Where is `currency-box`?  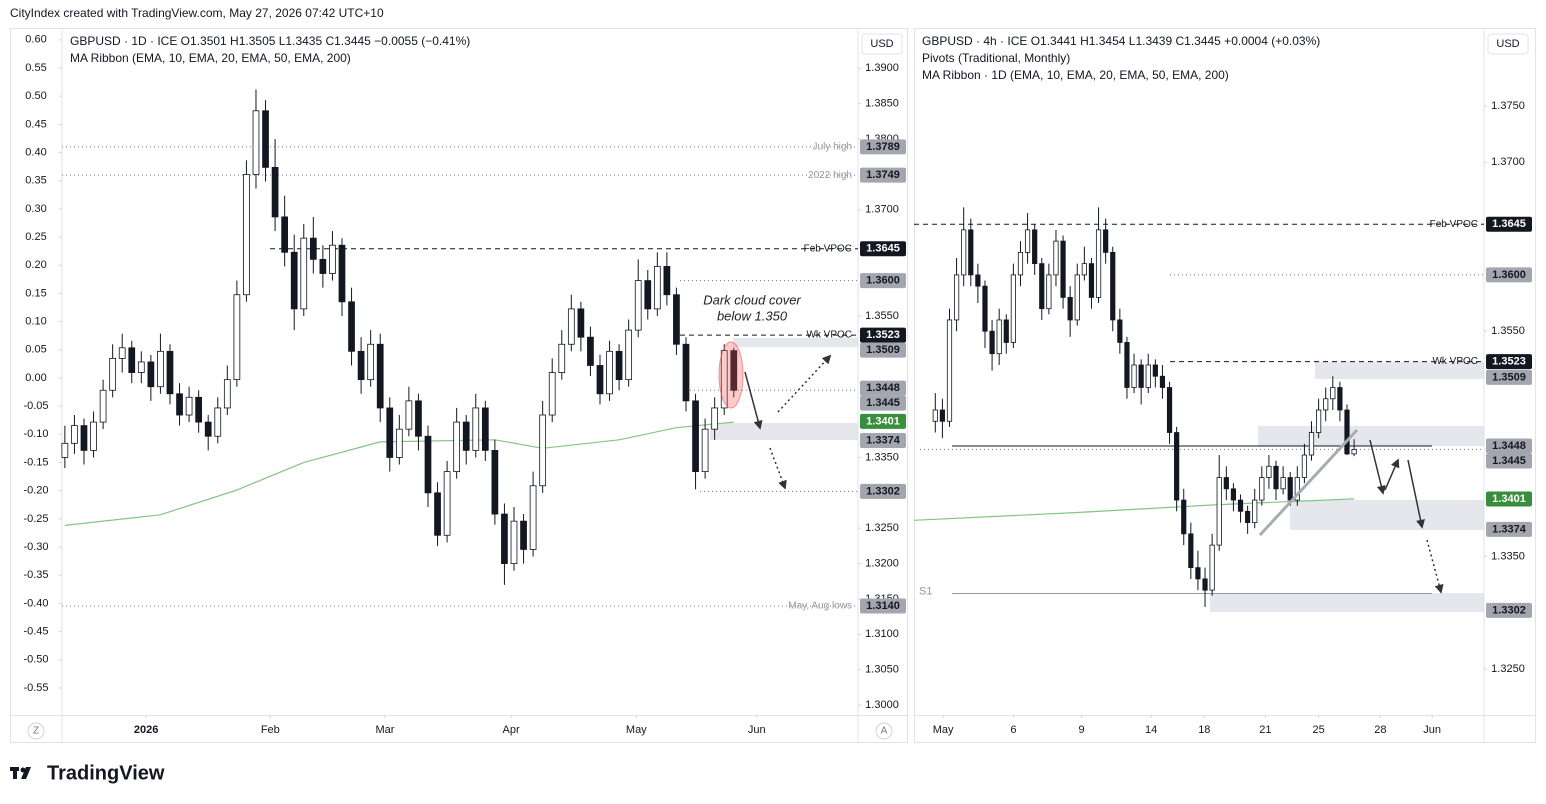 currency-box is located at coordinates (1508, 44).